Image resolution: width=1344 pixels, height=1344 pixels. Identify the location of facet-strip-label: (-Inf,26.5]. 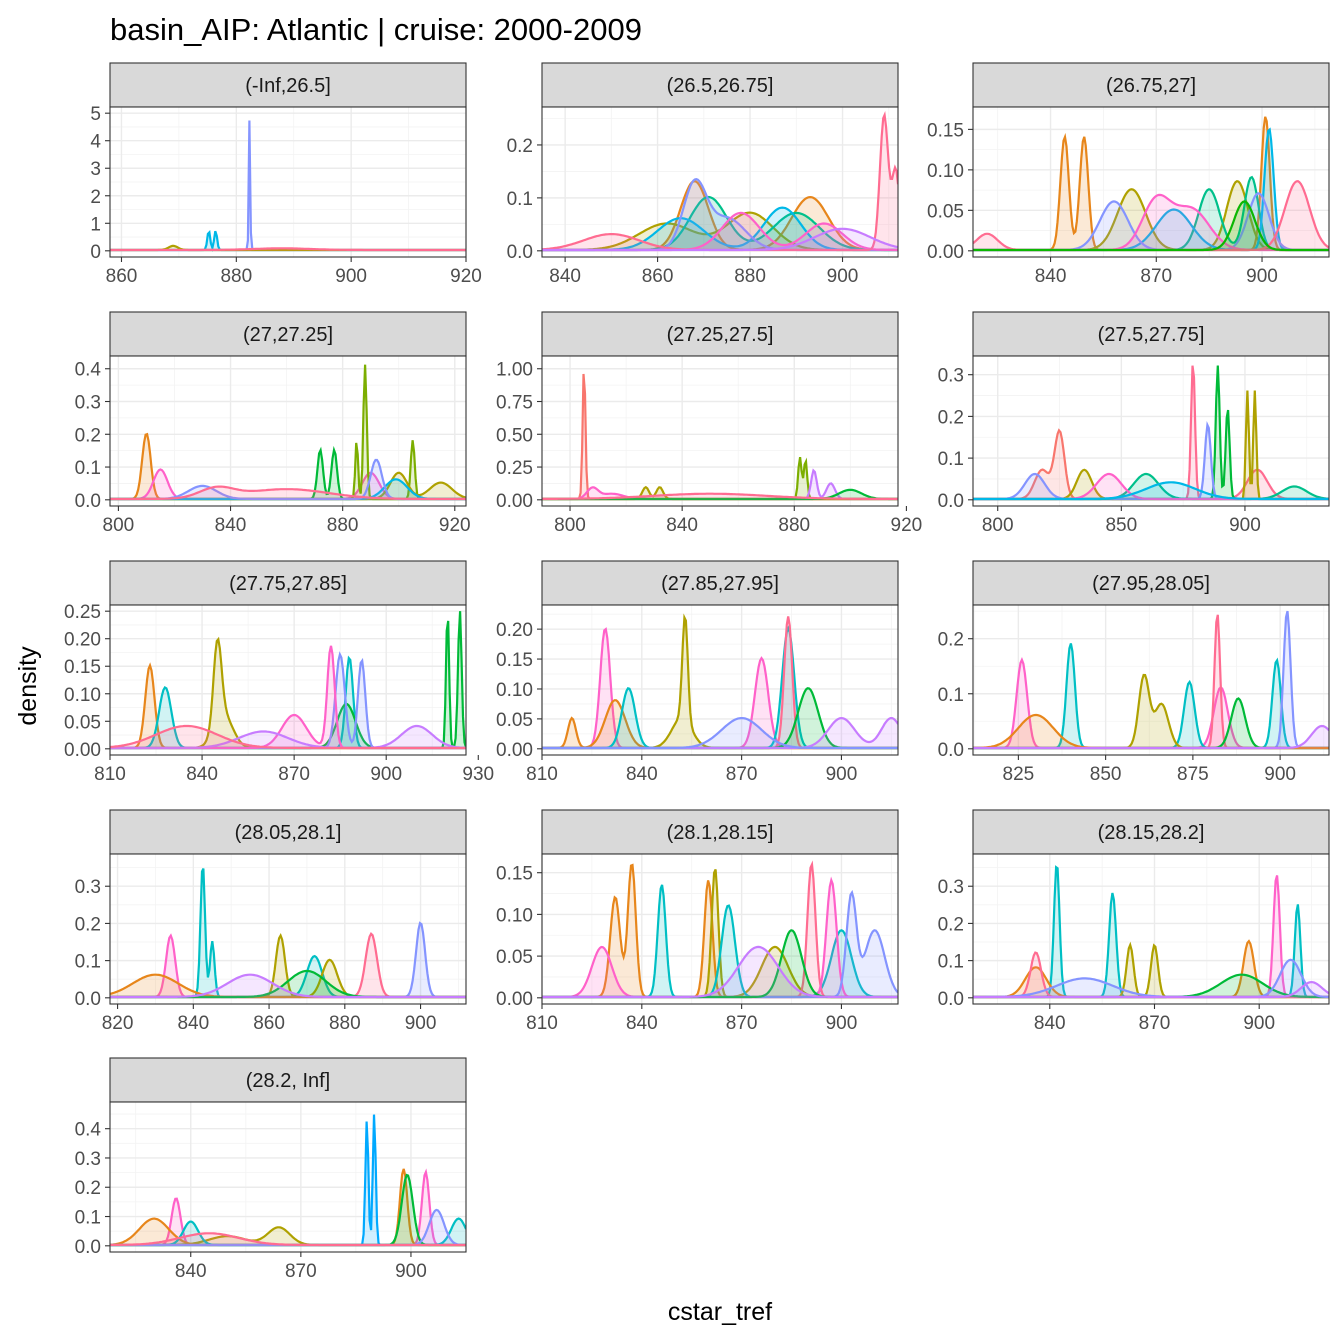
(288, 86).